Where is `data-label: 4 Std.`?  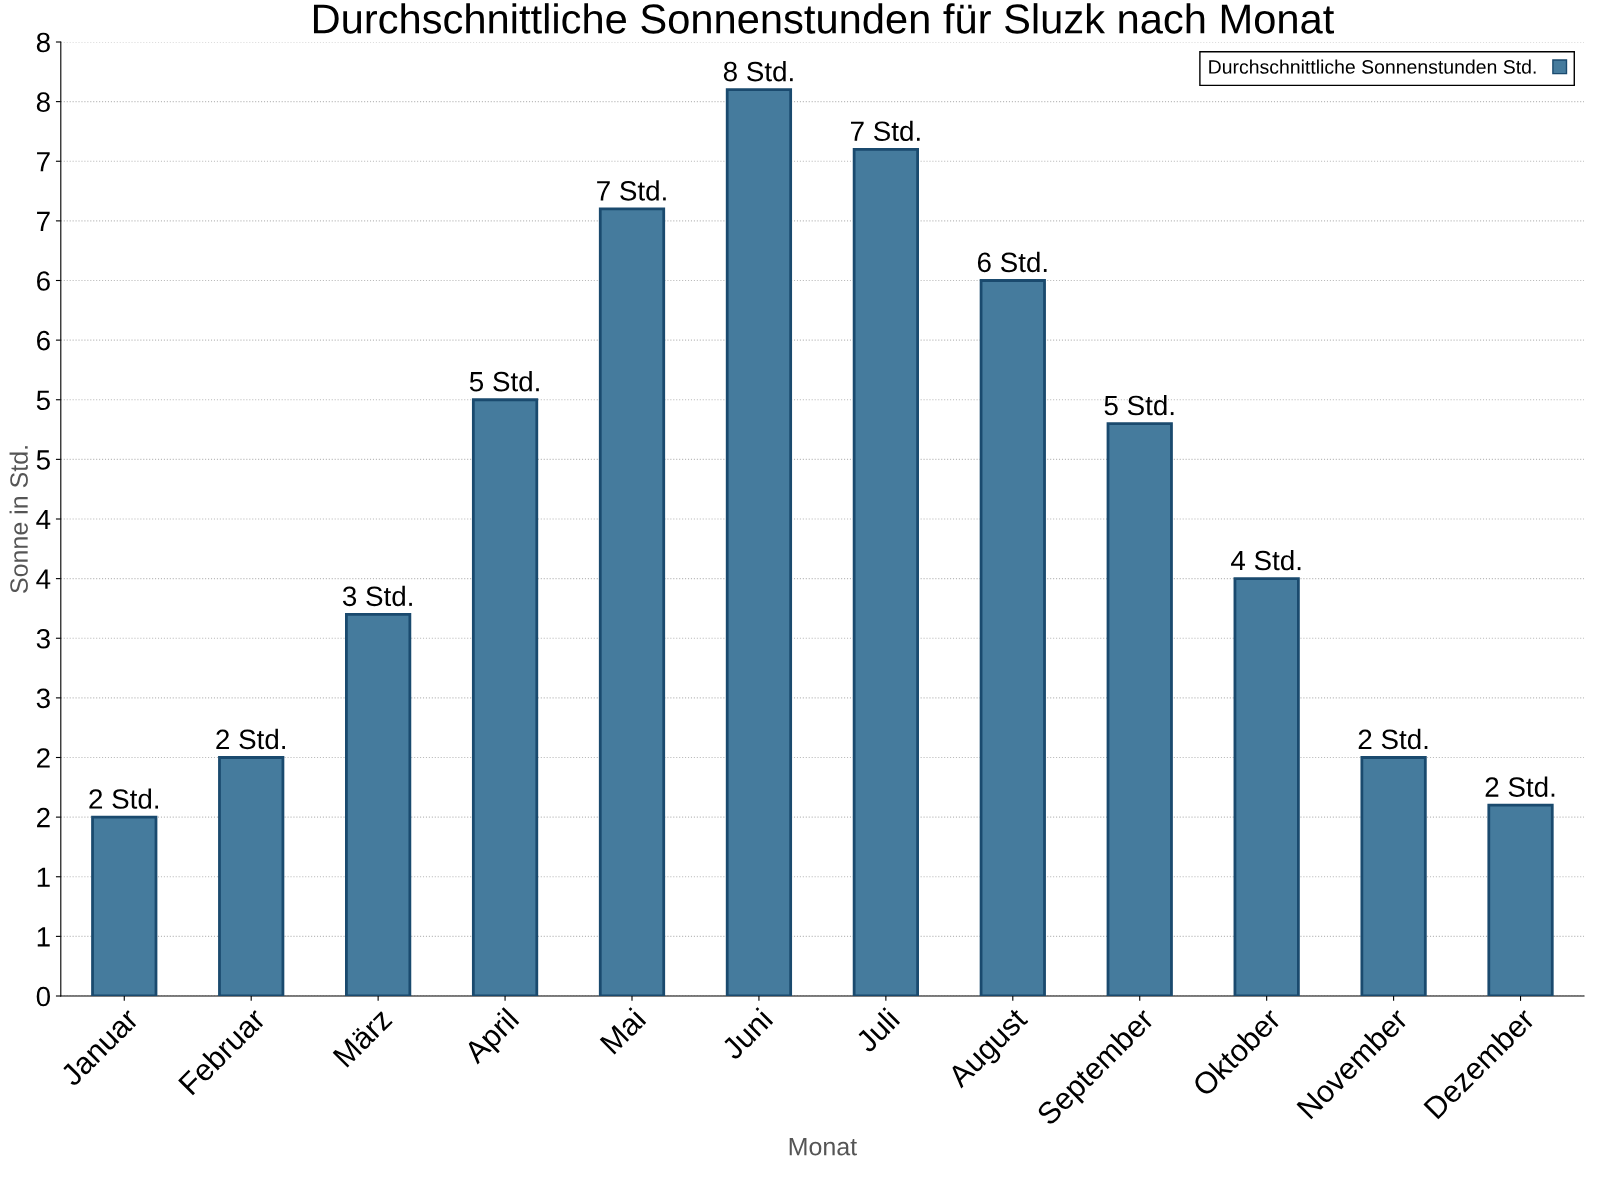
data-label: 4 Std. is located at coordinates (1266, 560).